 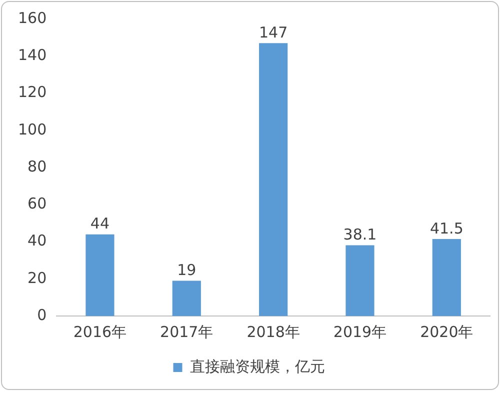 I want to click on data-label: 19, so click(x=186, y=270).